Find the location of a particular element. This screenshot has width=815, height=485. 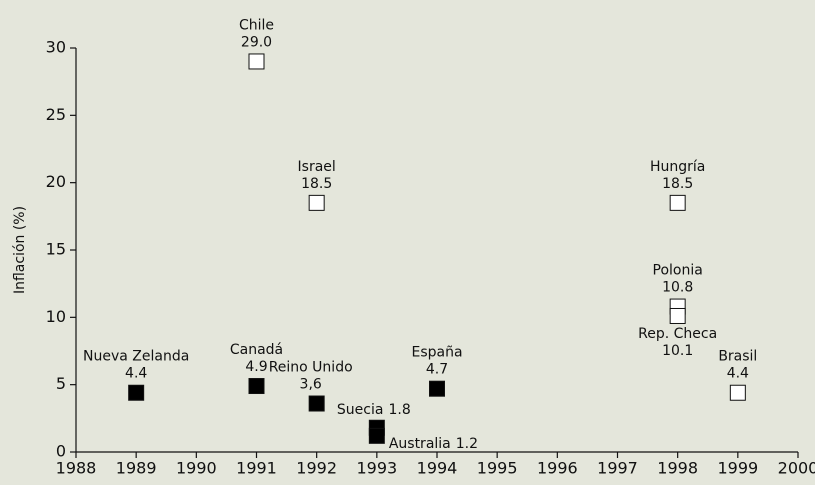

x-tick-label: 1992 is located at coordinates (316, 468).